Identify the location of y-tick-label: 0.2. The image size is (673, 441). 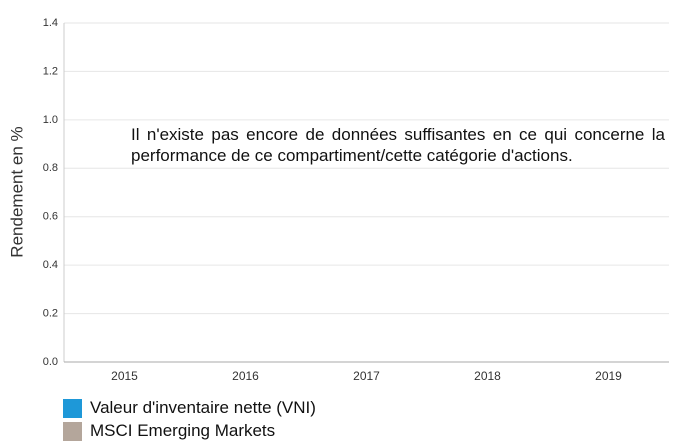
(50, 313).